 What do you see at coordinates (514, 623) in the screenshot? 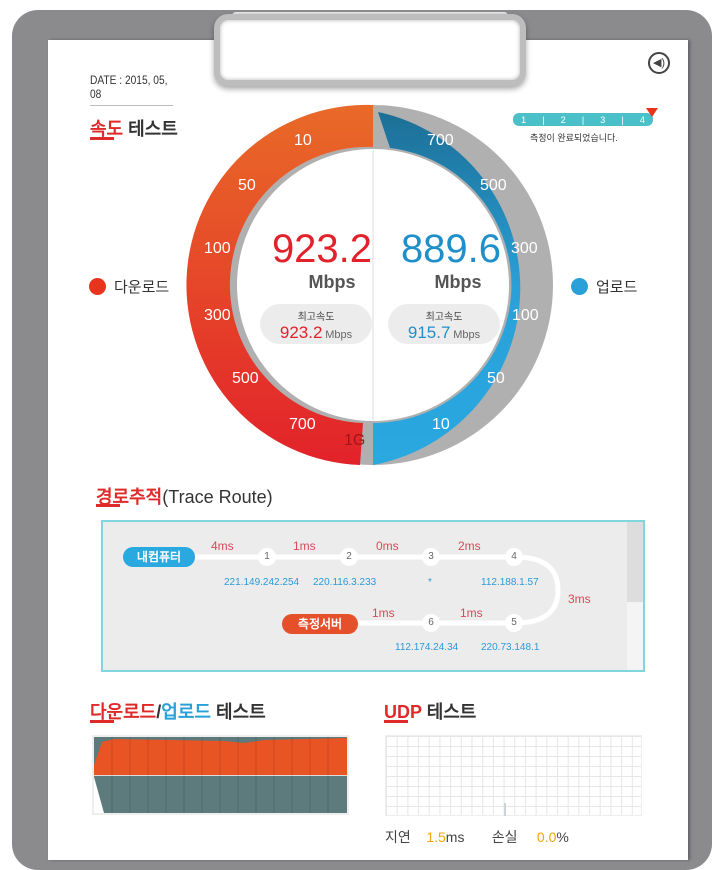
I see `hop-node: 5` at bounding box center [514, 623].